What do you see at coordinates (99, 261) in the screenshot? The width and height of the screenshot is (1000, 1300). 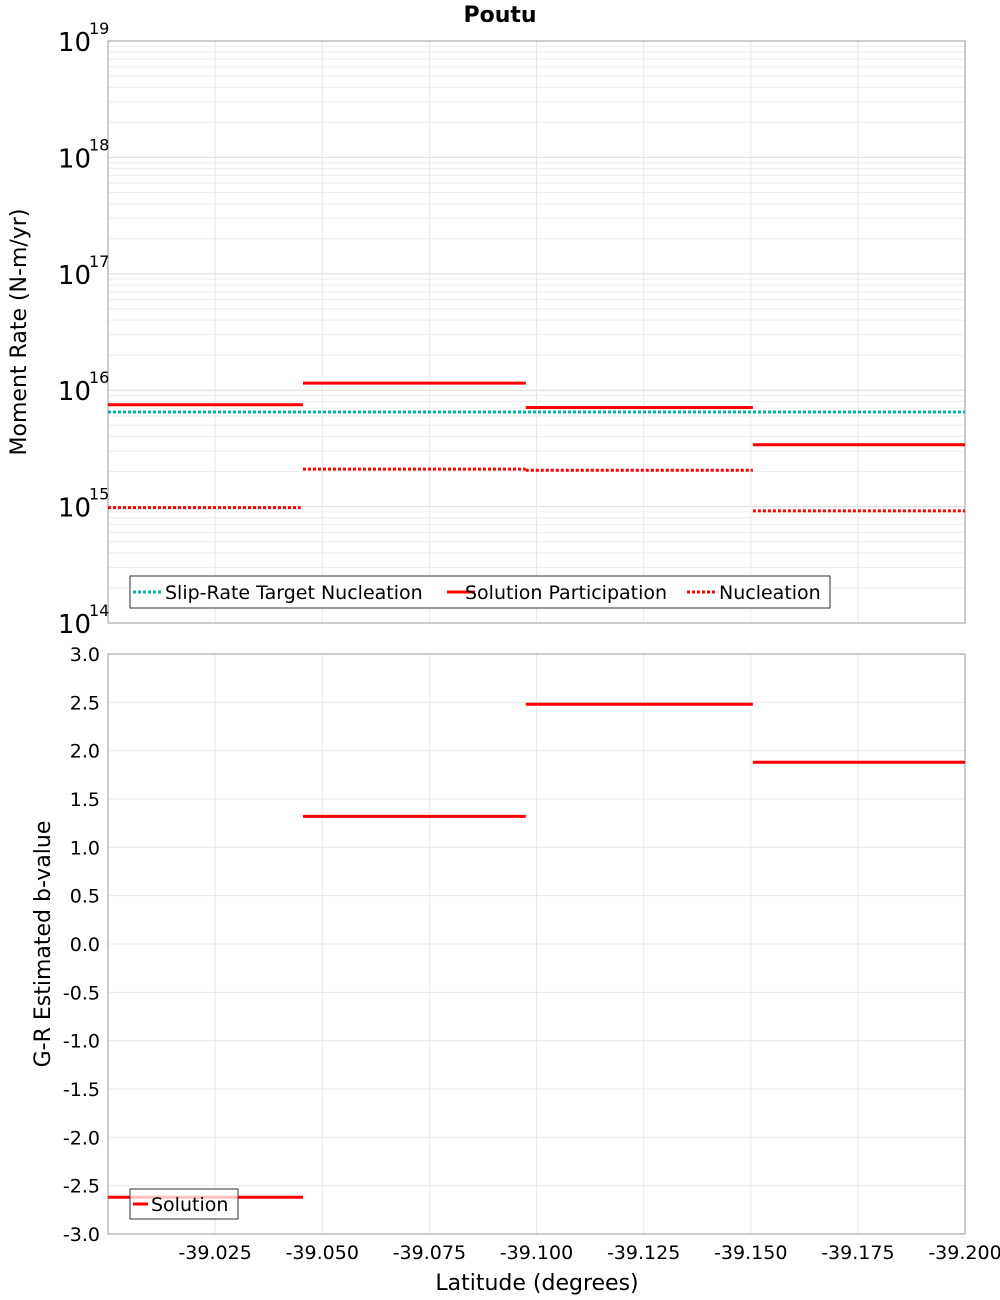 I see `y-tick-label-exponent: 17` at bounding box center [99, 261].